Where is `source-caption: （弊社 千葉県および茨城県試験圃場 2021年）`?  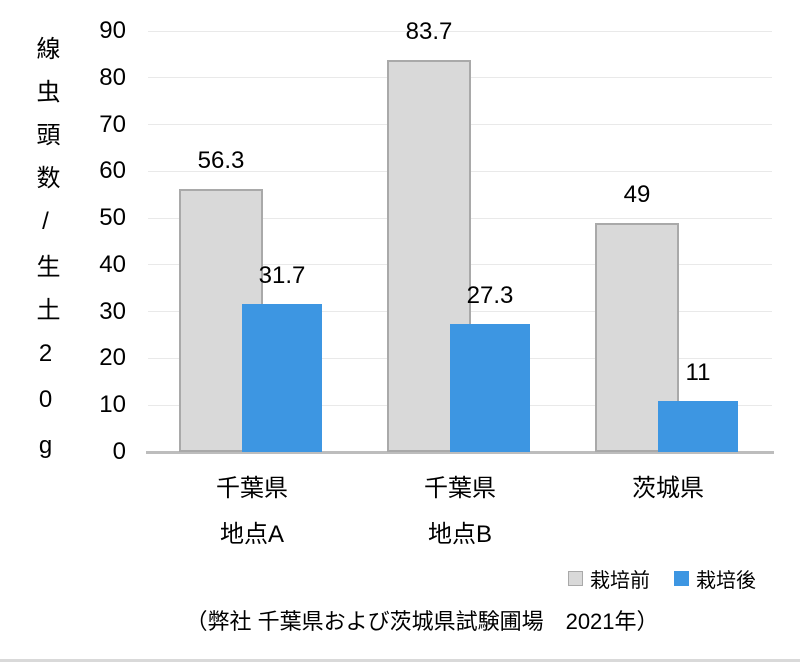 source-caption: （弊社 千葉県および茨城県試験圃場 2021年） is located at coordinates (422, 621).